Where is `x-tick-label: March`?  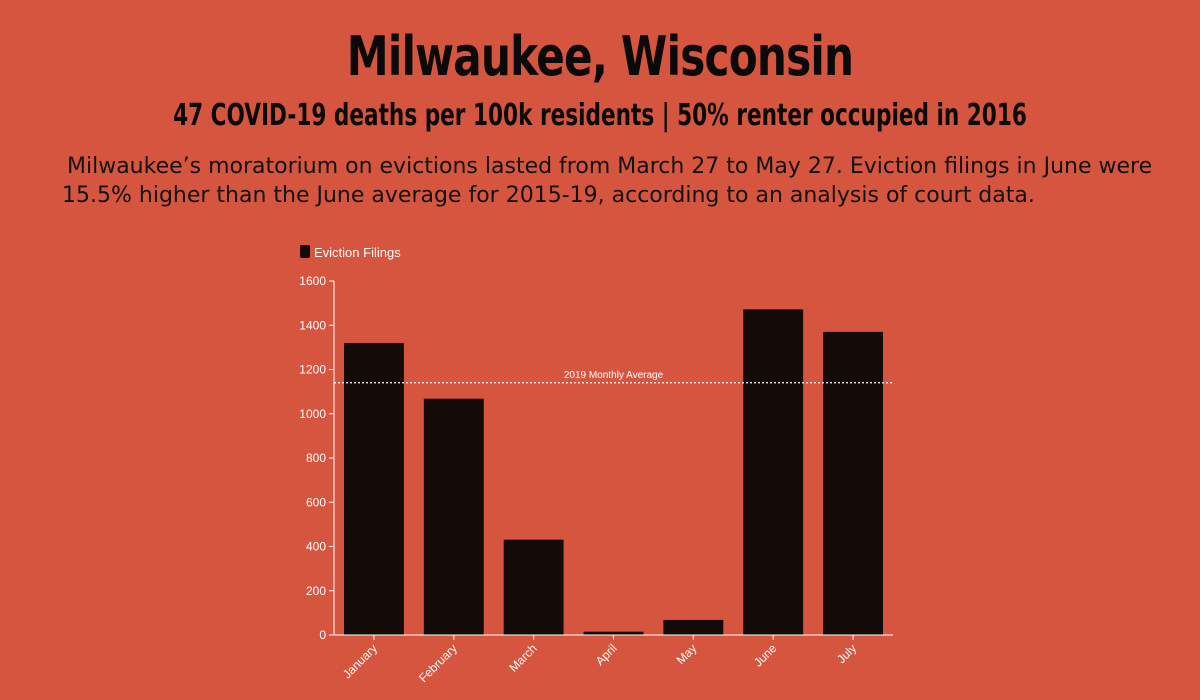 x-tick-label: March is located at coordinates (522, 657).